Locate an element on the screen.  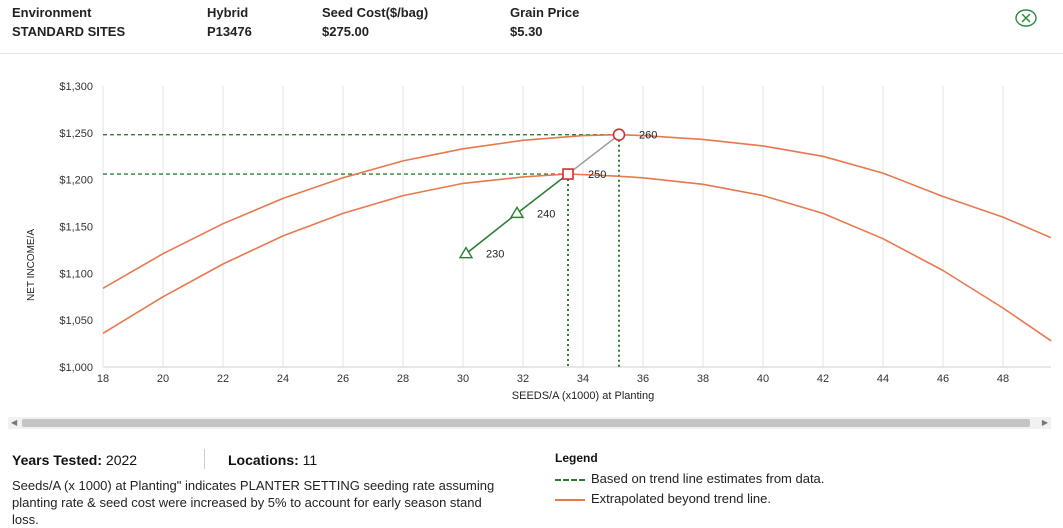
y-tick-label-2: $1,100 is located at coordinates (76, 274).